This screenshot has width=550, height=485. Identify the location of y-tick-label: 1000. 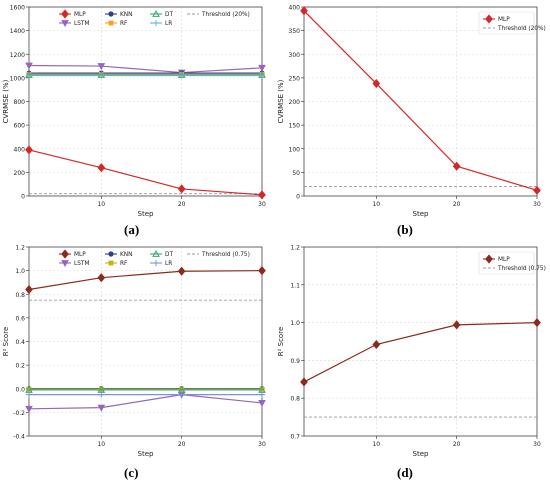
(17, 78).